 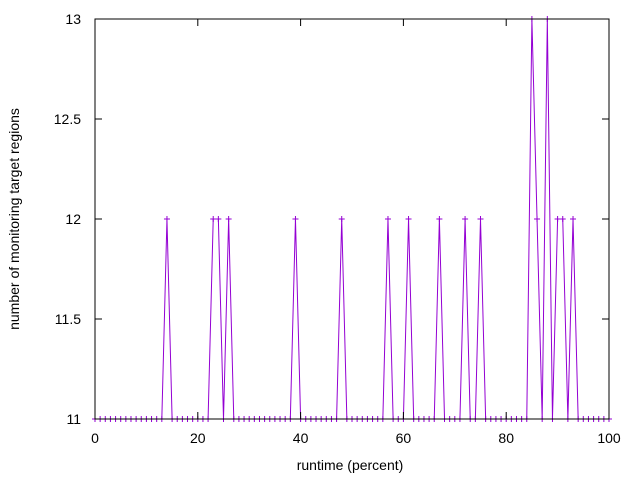 I want to click on x-axis-label: runtime (percent), so click(x=350, y=465).